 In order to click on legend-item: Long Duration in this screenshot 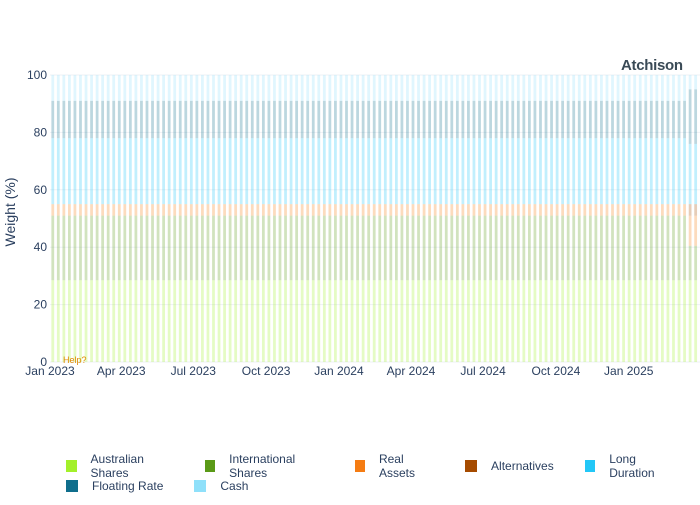, I will do `click(627, 466)`.